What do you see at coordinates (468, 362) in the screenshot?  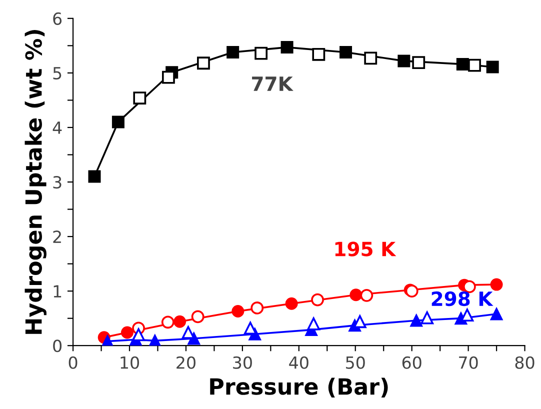 I see `x-tick-label: 70` at bounding box center [468, 362].